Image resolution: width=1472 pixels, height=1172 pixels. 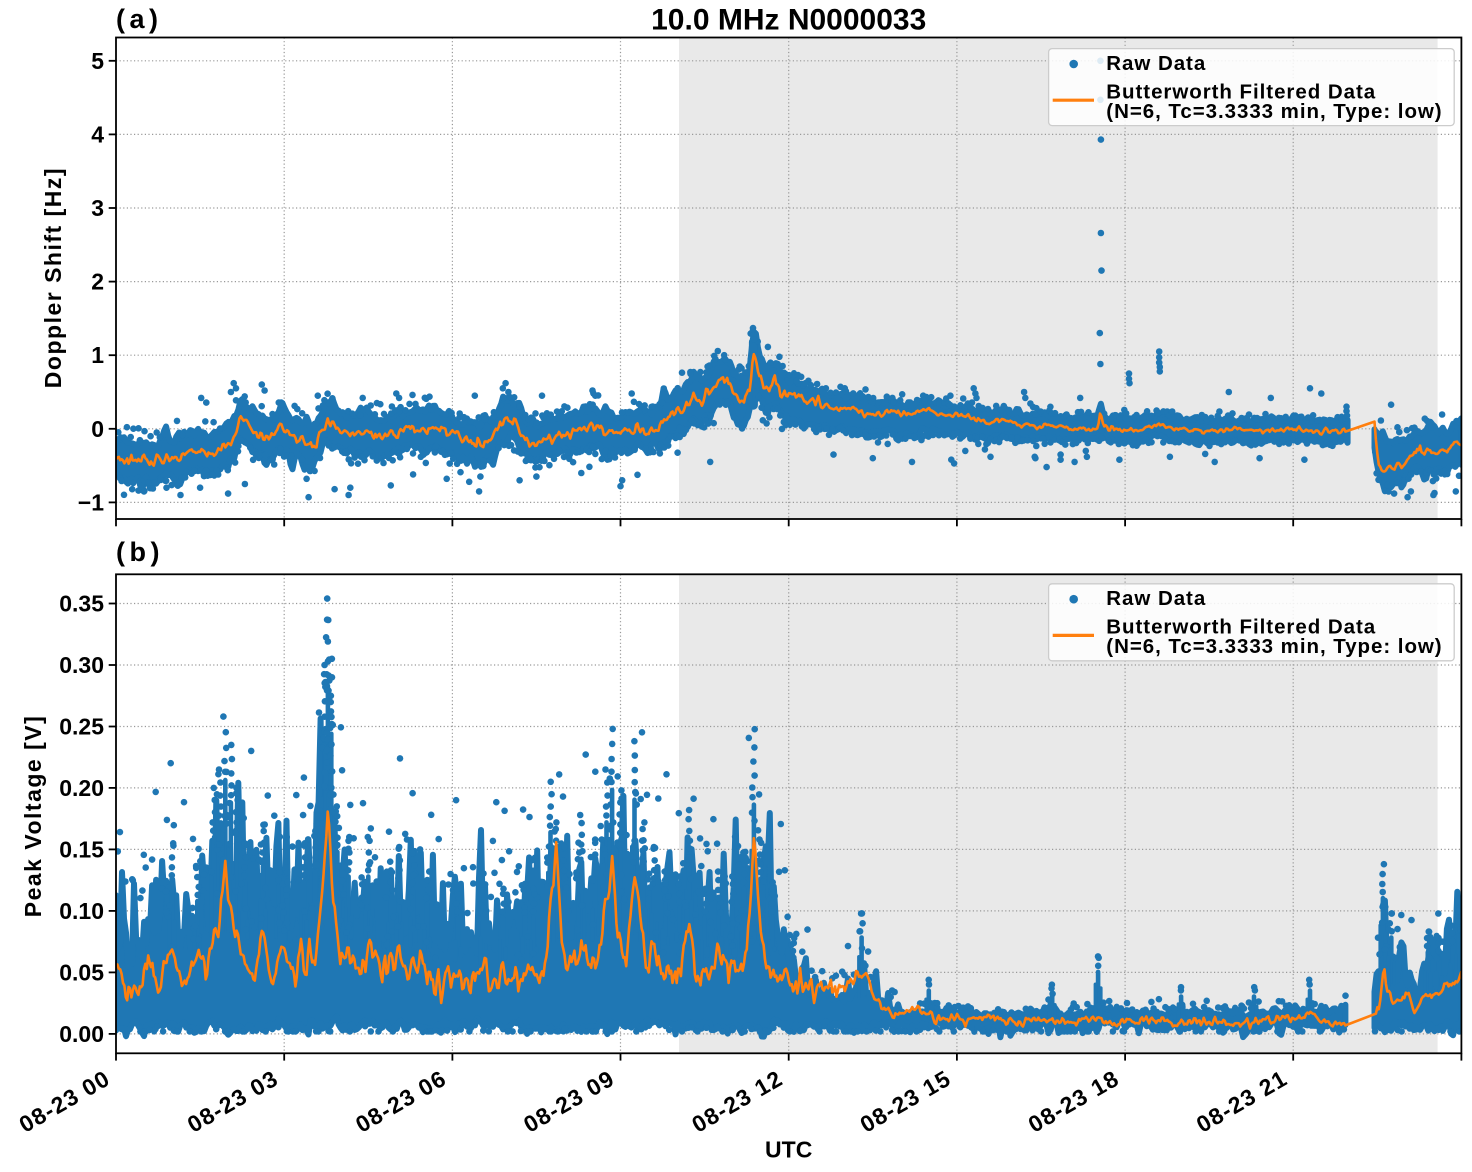 I want to click on svg-text: 0.10, so click(x=81, y=911).